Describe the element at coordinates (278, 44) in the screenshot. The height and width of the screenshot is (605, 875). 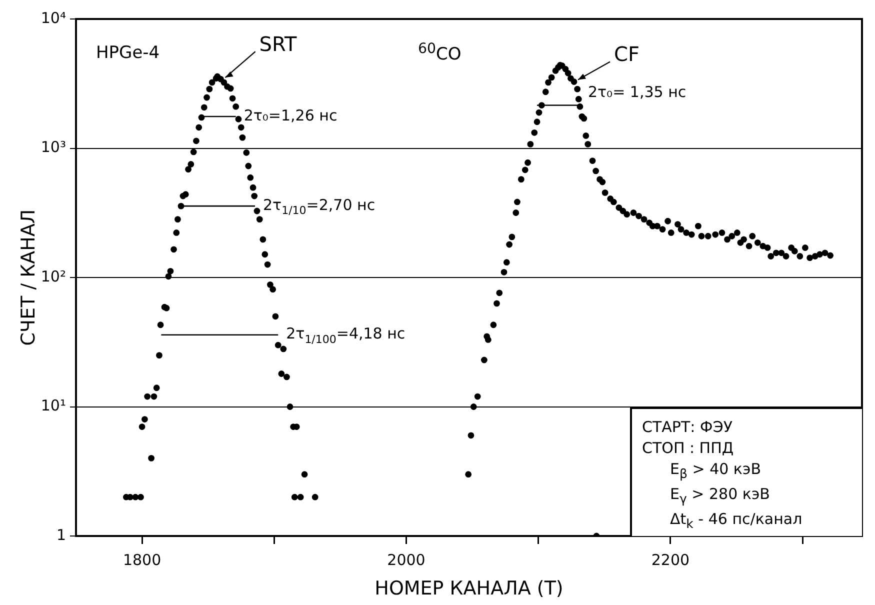
I see `annotation: SRT` at that location.